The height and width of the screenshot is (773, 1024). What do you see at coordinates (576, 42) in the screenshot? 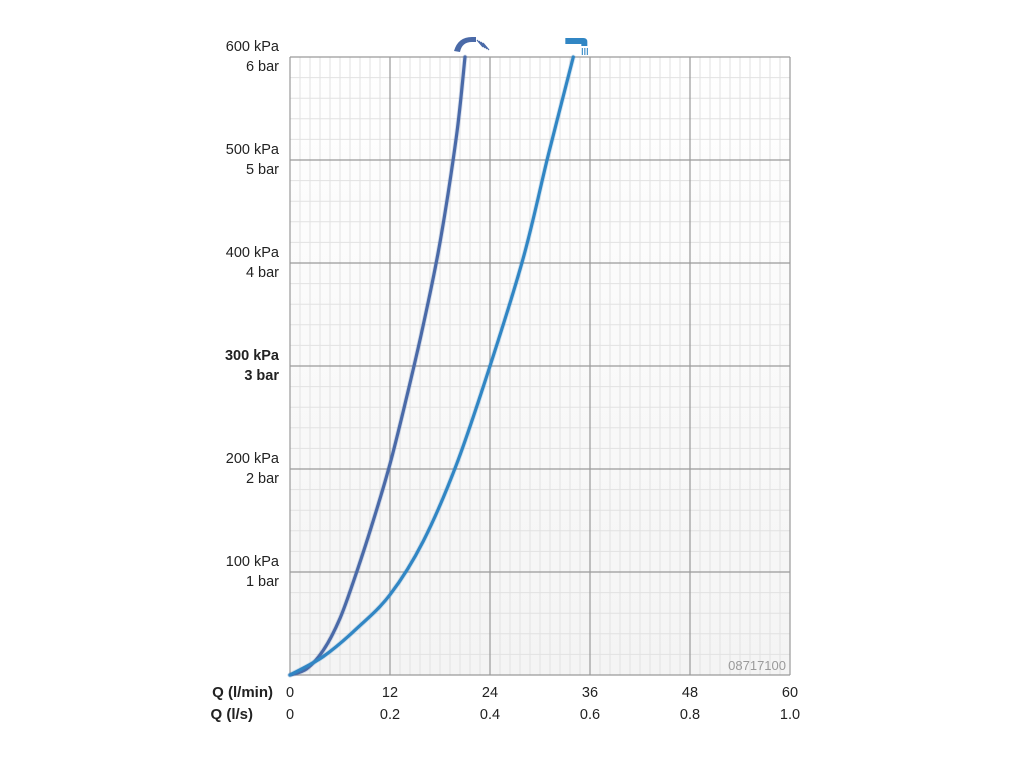
I see `spout-shape` at bounding box center [576, 42].